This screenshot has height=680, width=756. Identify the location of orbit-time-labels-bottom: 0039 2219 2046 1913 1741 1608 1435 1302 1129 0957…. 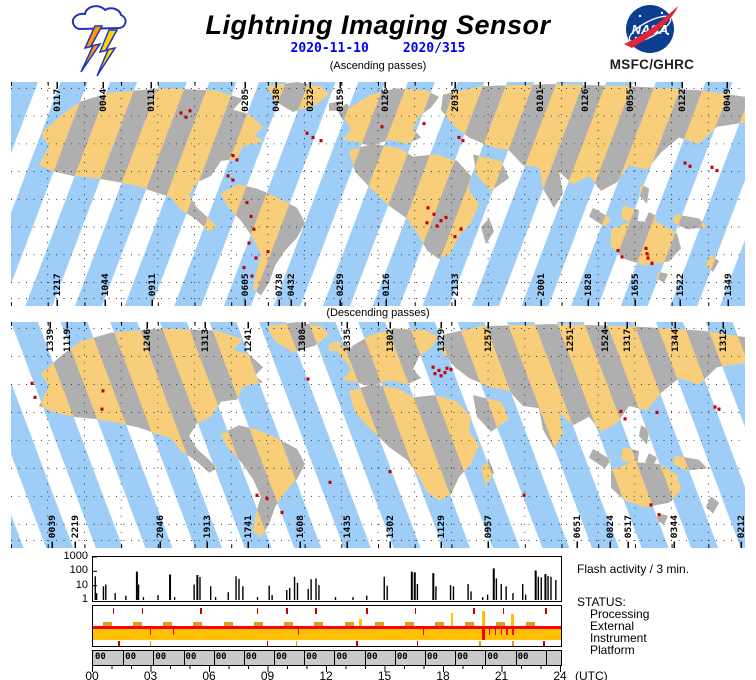
(396, 531).